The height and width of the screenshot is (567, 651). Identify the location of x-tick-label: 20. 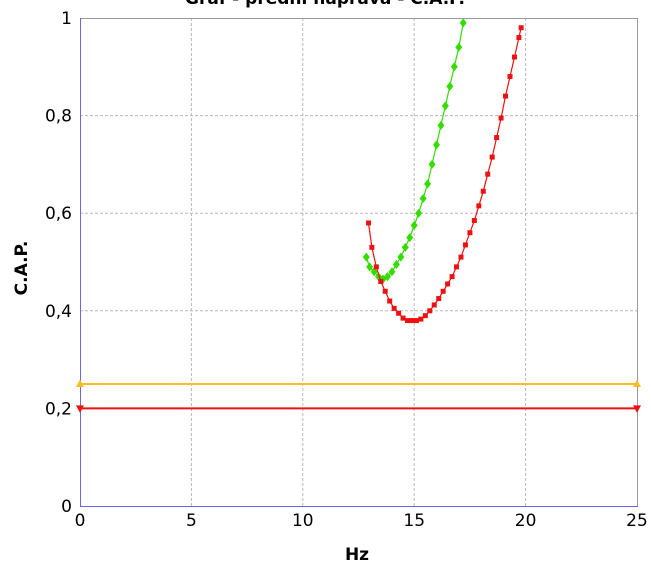
(526, 521).